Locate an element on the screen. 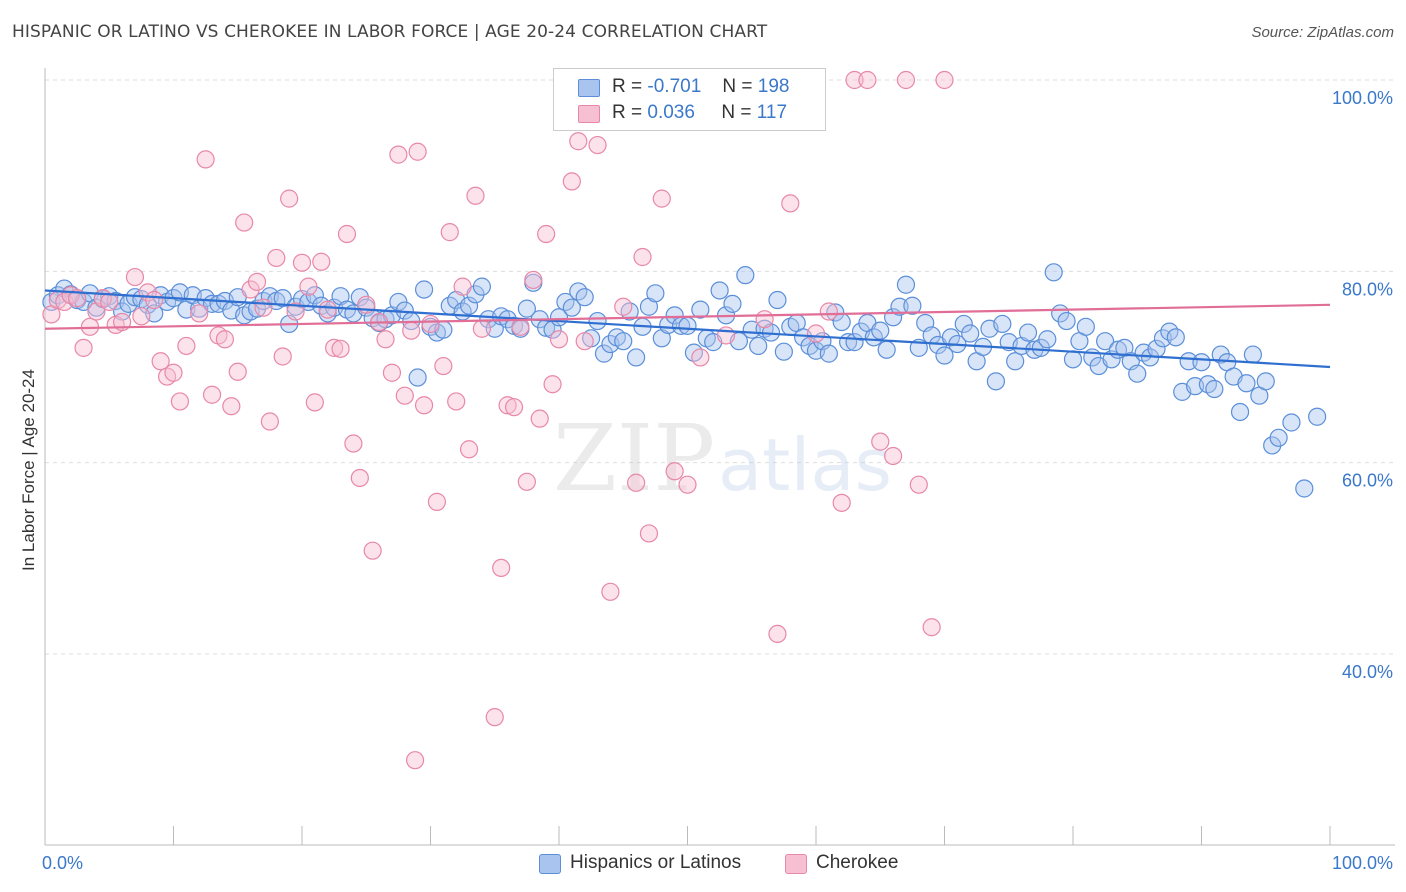 The width and height of the screenshot is (1406, 892). legend-n-label: N = is located at coordinates (736, 112).